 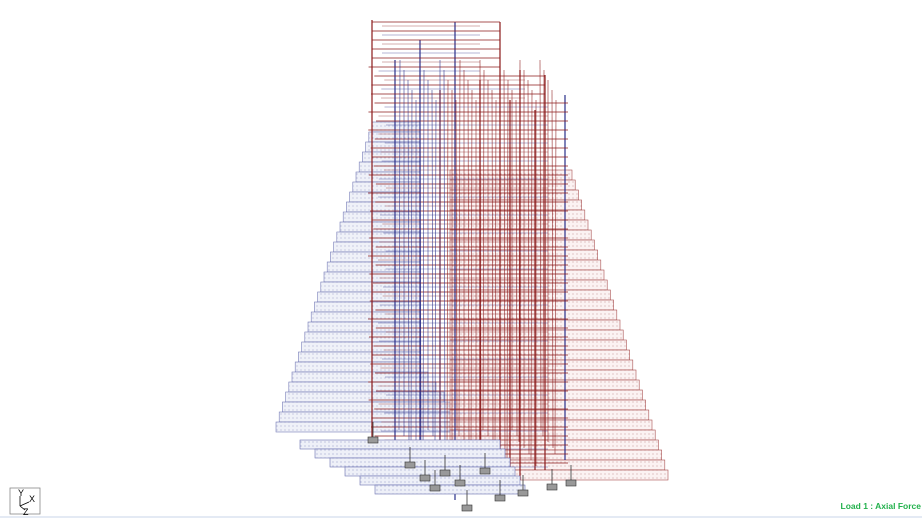 What do you see at coordinates (881, 506) in the screenshot?
I see `status-label: Load 1 : Axial Force` at bounding box center [881, 506].